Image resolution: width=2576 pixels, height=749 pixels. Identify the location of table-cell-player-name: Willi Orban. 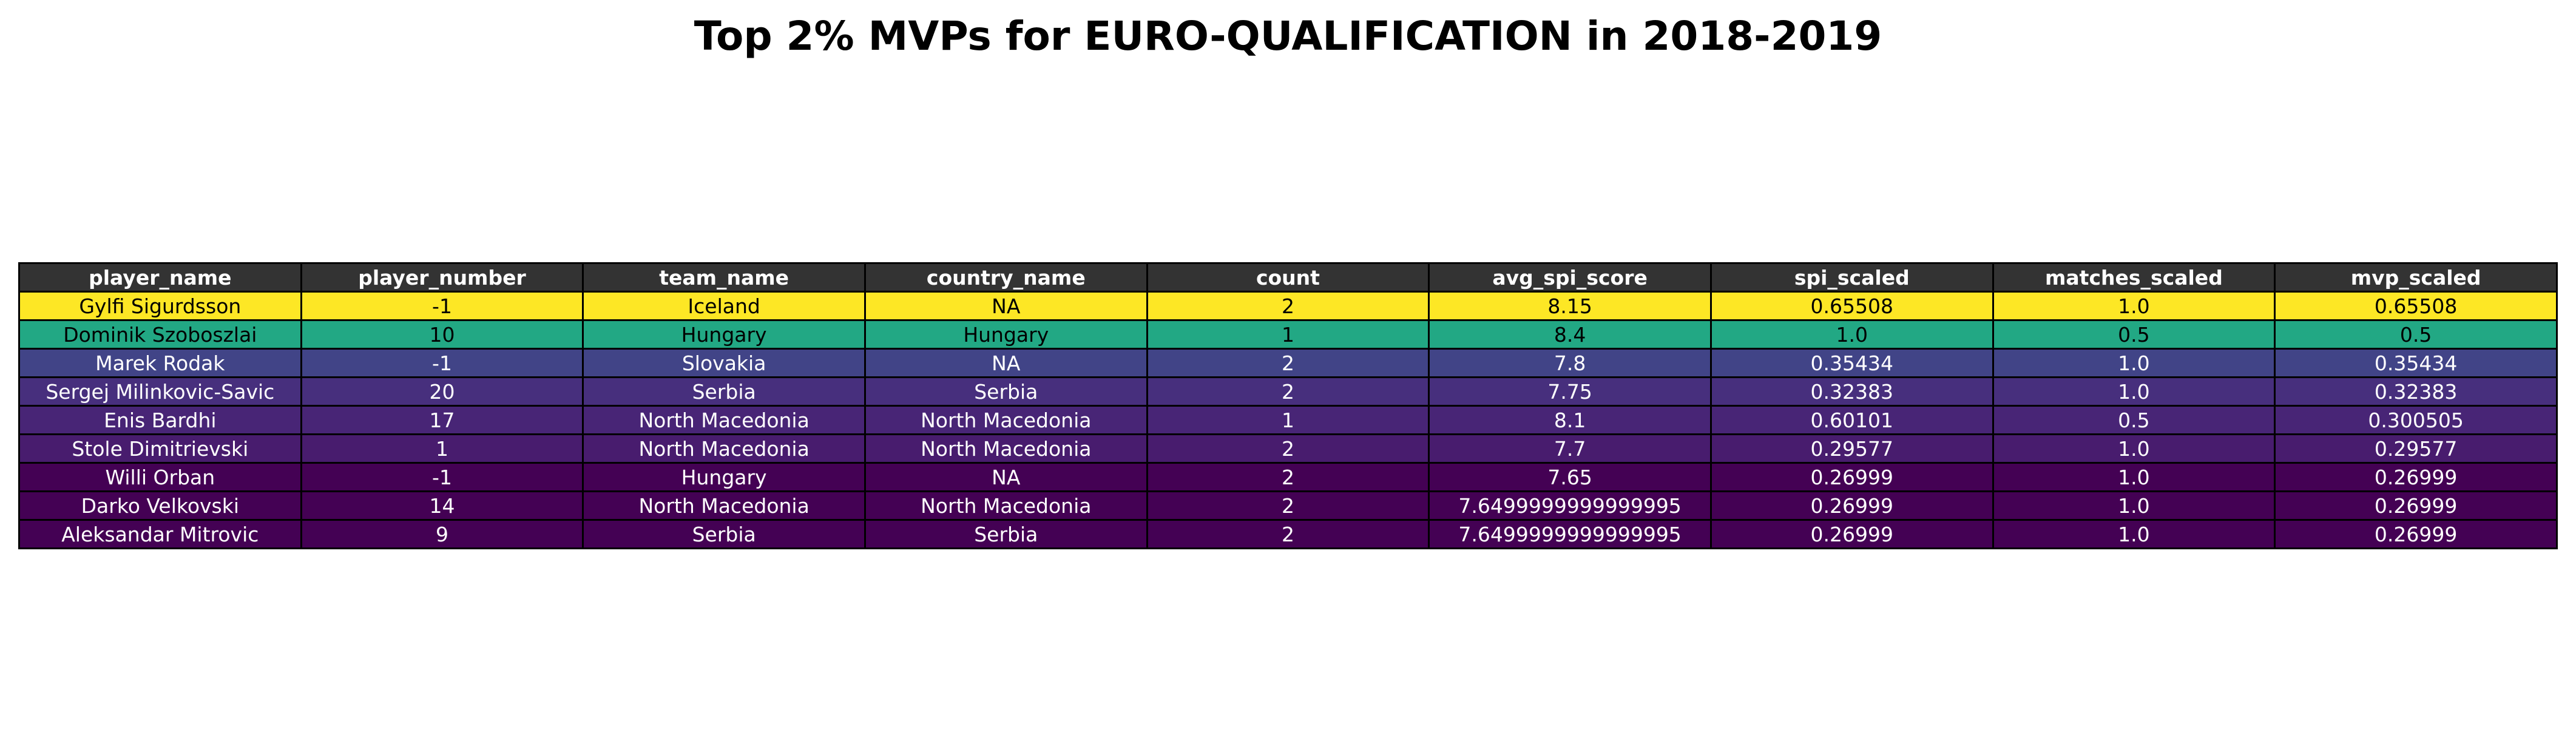
(160, 477).